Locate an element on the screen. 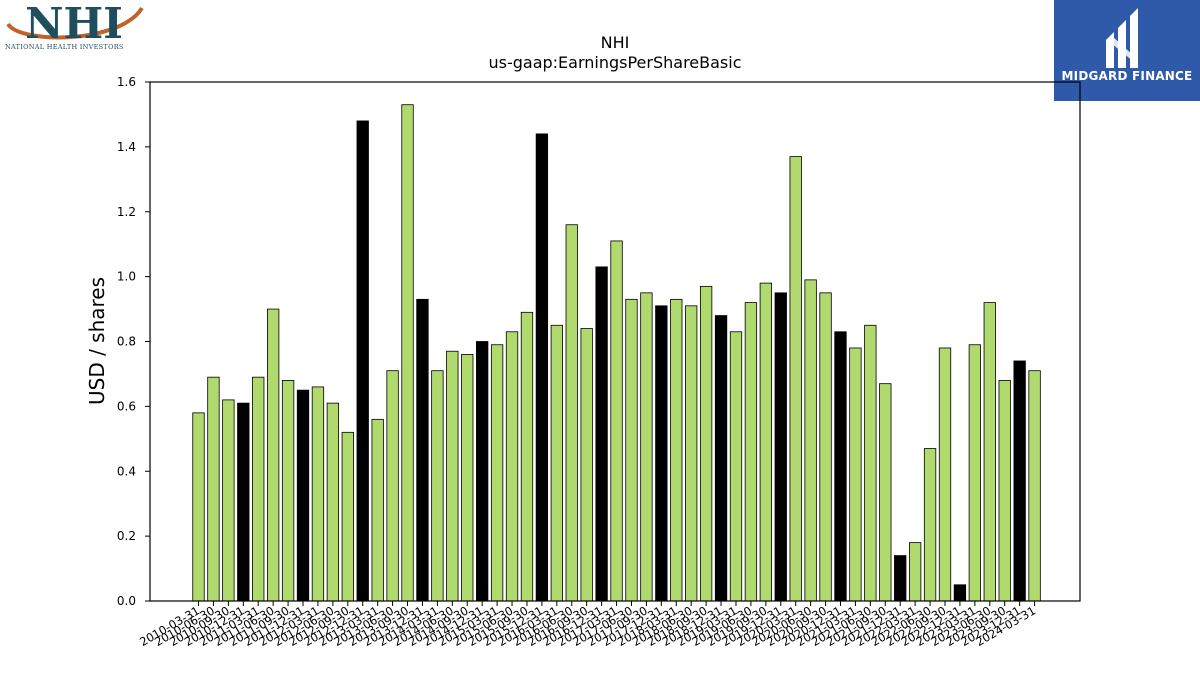  nhi-logo: NHI NATIONAL HEALTH INVESTORS is located at coordinates (75, 30).